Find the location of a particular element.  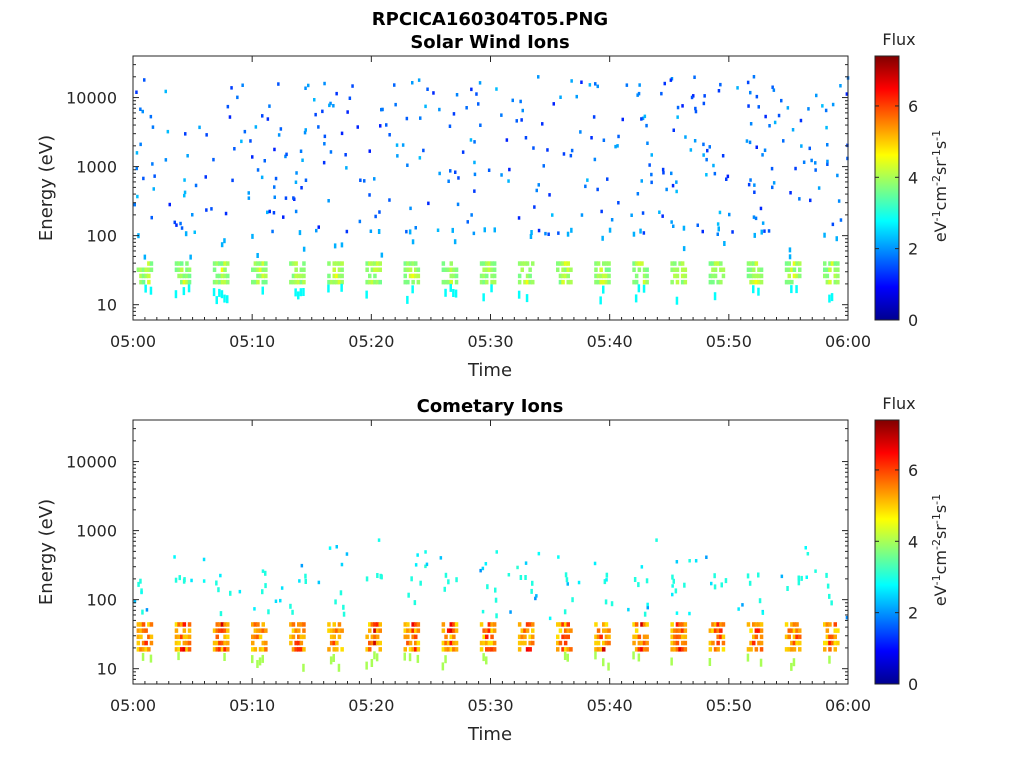

x-tick-label: 05:40 is located at coordinates (610, 705).